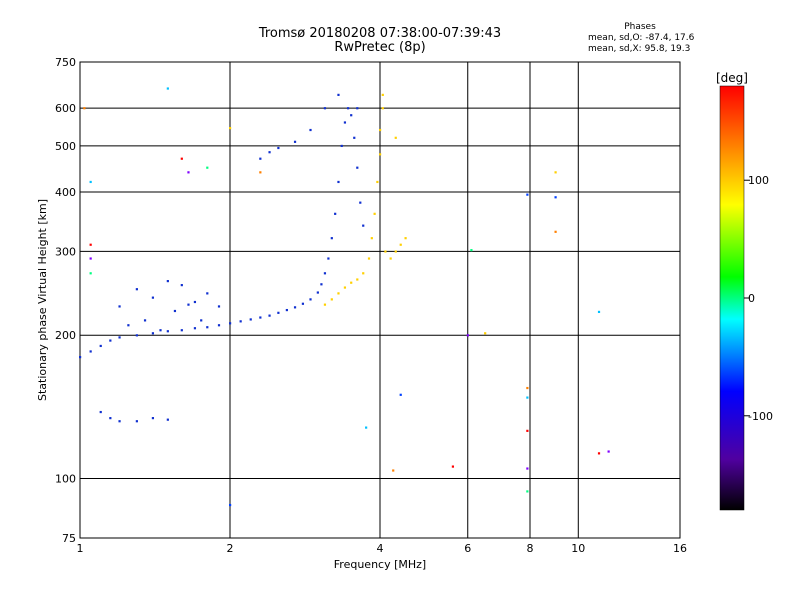 The image size is (800, 600). Describe the element at coordinates (640, 27) in the screenshot. I see `phases-title: Phases` at that location.